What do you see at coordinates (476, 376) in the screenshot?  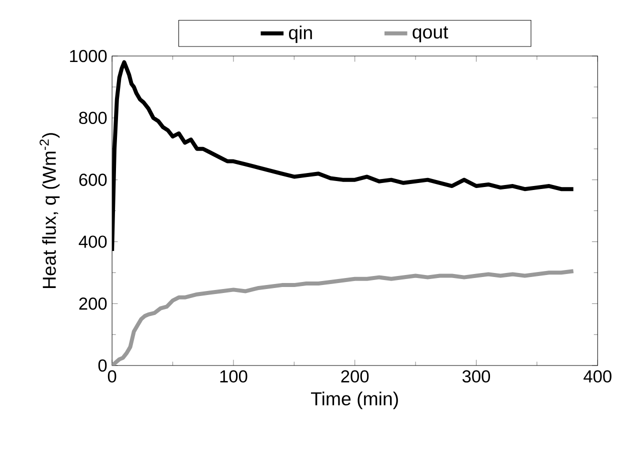 I see `x-tick-label: 300` at bounding box center [476, 376].